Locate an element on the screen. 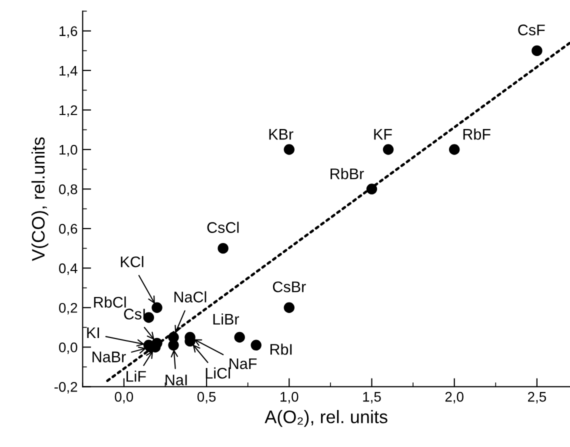 The width and height of the screenshot is (570, 447). annotation: KI is located at coordinates (93, 332).